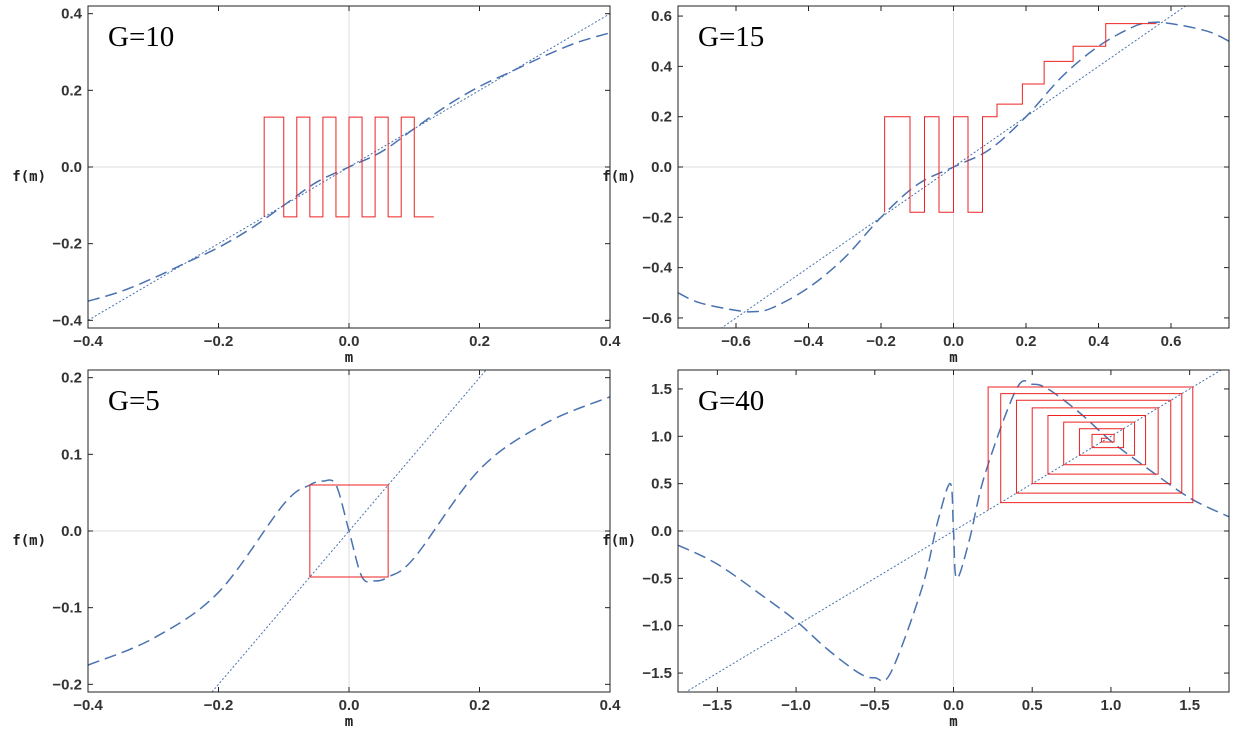  I want to click on y-tick-label: −0.5, so click(657, 578).